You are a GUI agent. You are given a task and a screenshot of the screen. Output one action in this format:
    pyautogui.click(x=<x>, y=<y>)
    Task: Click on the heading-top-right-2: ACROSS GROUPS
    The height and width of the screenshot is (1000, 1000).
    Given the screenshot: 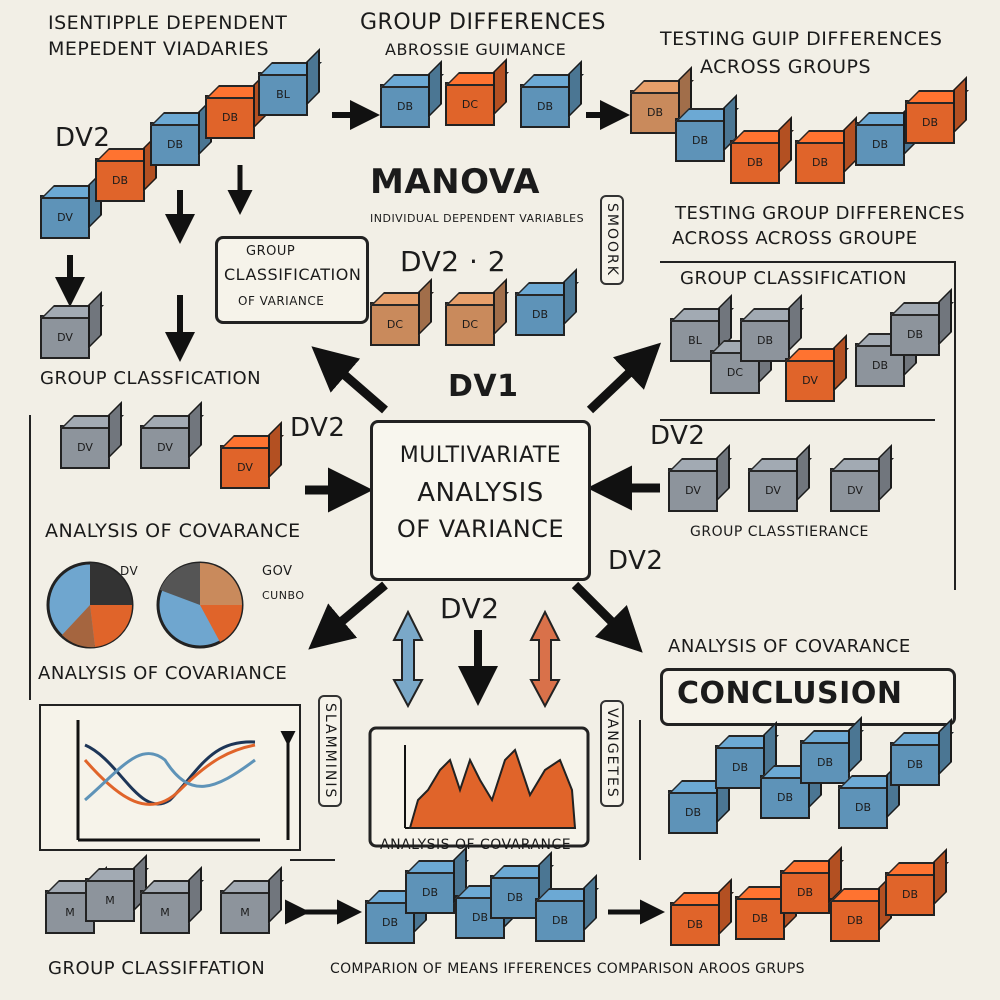 What is the action you would take?
    pyautogui.click(x=786, y=67)
    